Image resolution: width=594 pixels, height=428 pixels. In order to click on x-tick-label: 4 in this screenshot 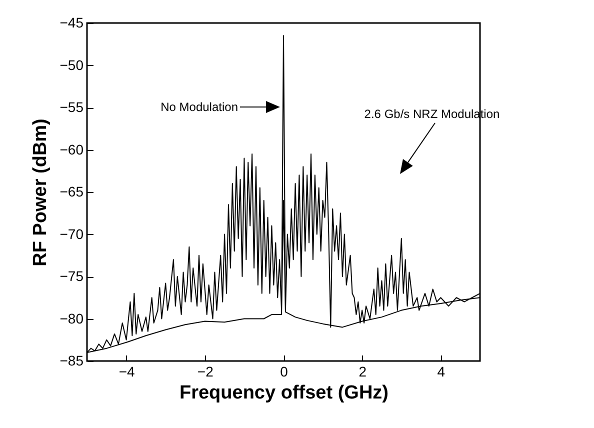, I will do `click(441, 372)`.